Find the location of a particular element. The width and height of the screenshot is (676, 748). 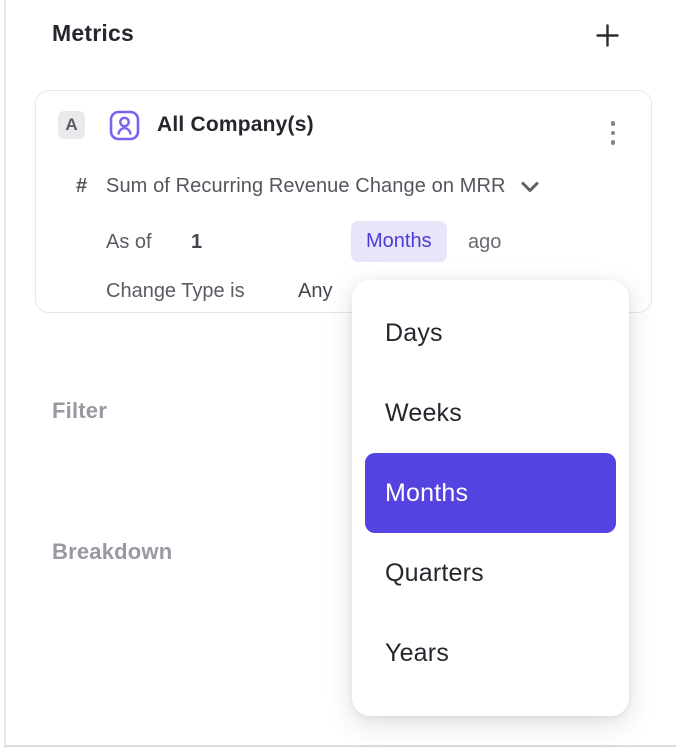

filter-section-heading: Filter is located at coordinates (79, 410).